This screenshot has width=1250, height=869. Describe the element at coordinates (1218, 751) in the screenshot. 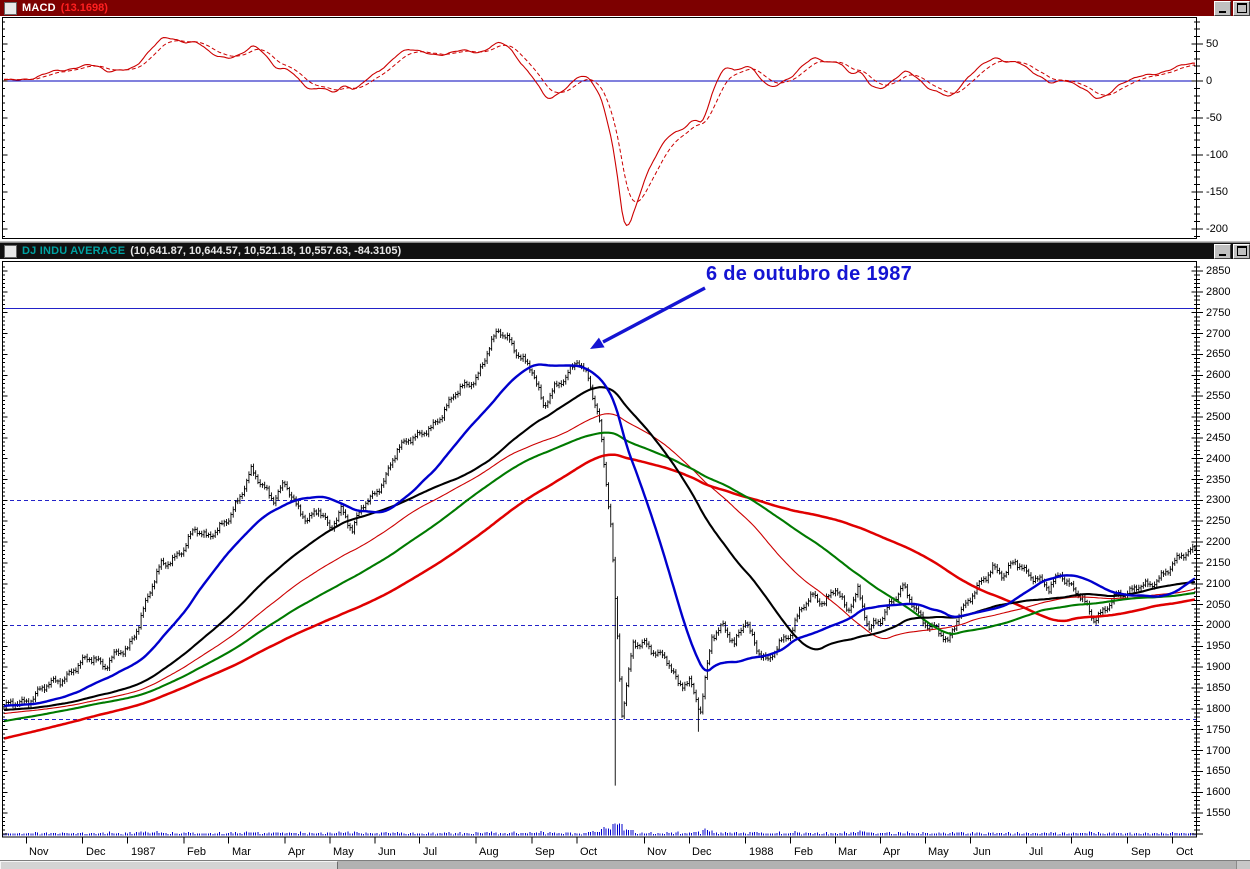

I see `y-tick-label: 1700` at that location.